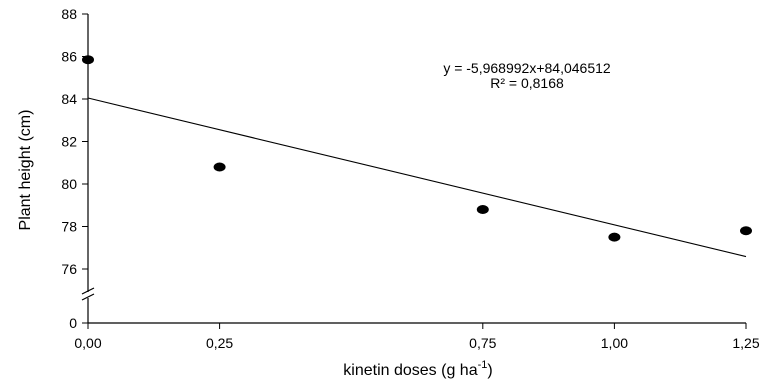  Describe the element at coordinates (745, 343) in the screenshot. I see `x-tick-label: 1,25` at that location.